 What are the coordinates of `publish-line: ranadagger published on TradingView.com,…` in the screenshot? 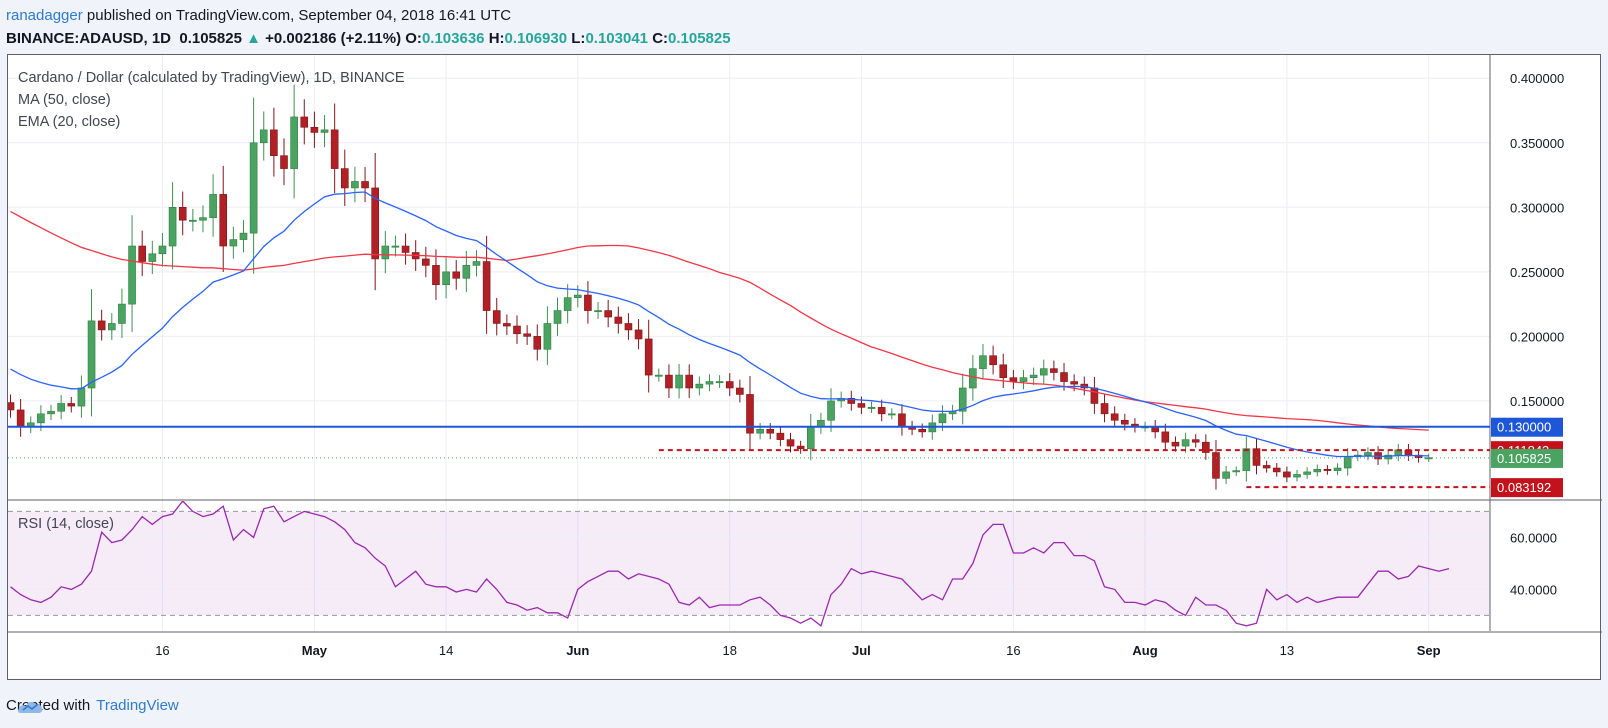 It's located at (368, 15).